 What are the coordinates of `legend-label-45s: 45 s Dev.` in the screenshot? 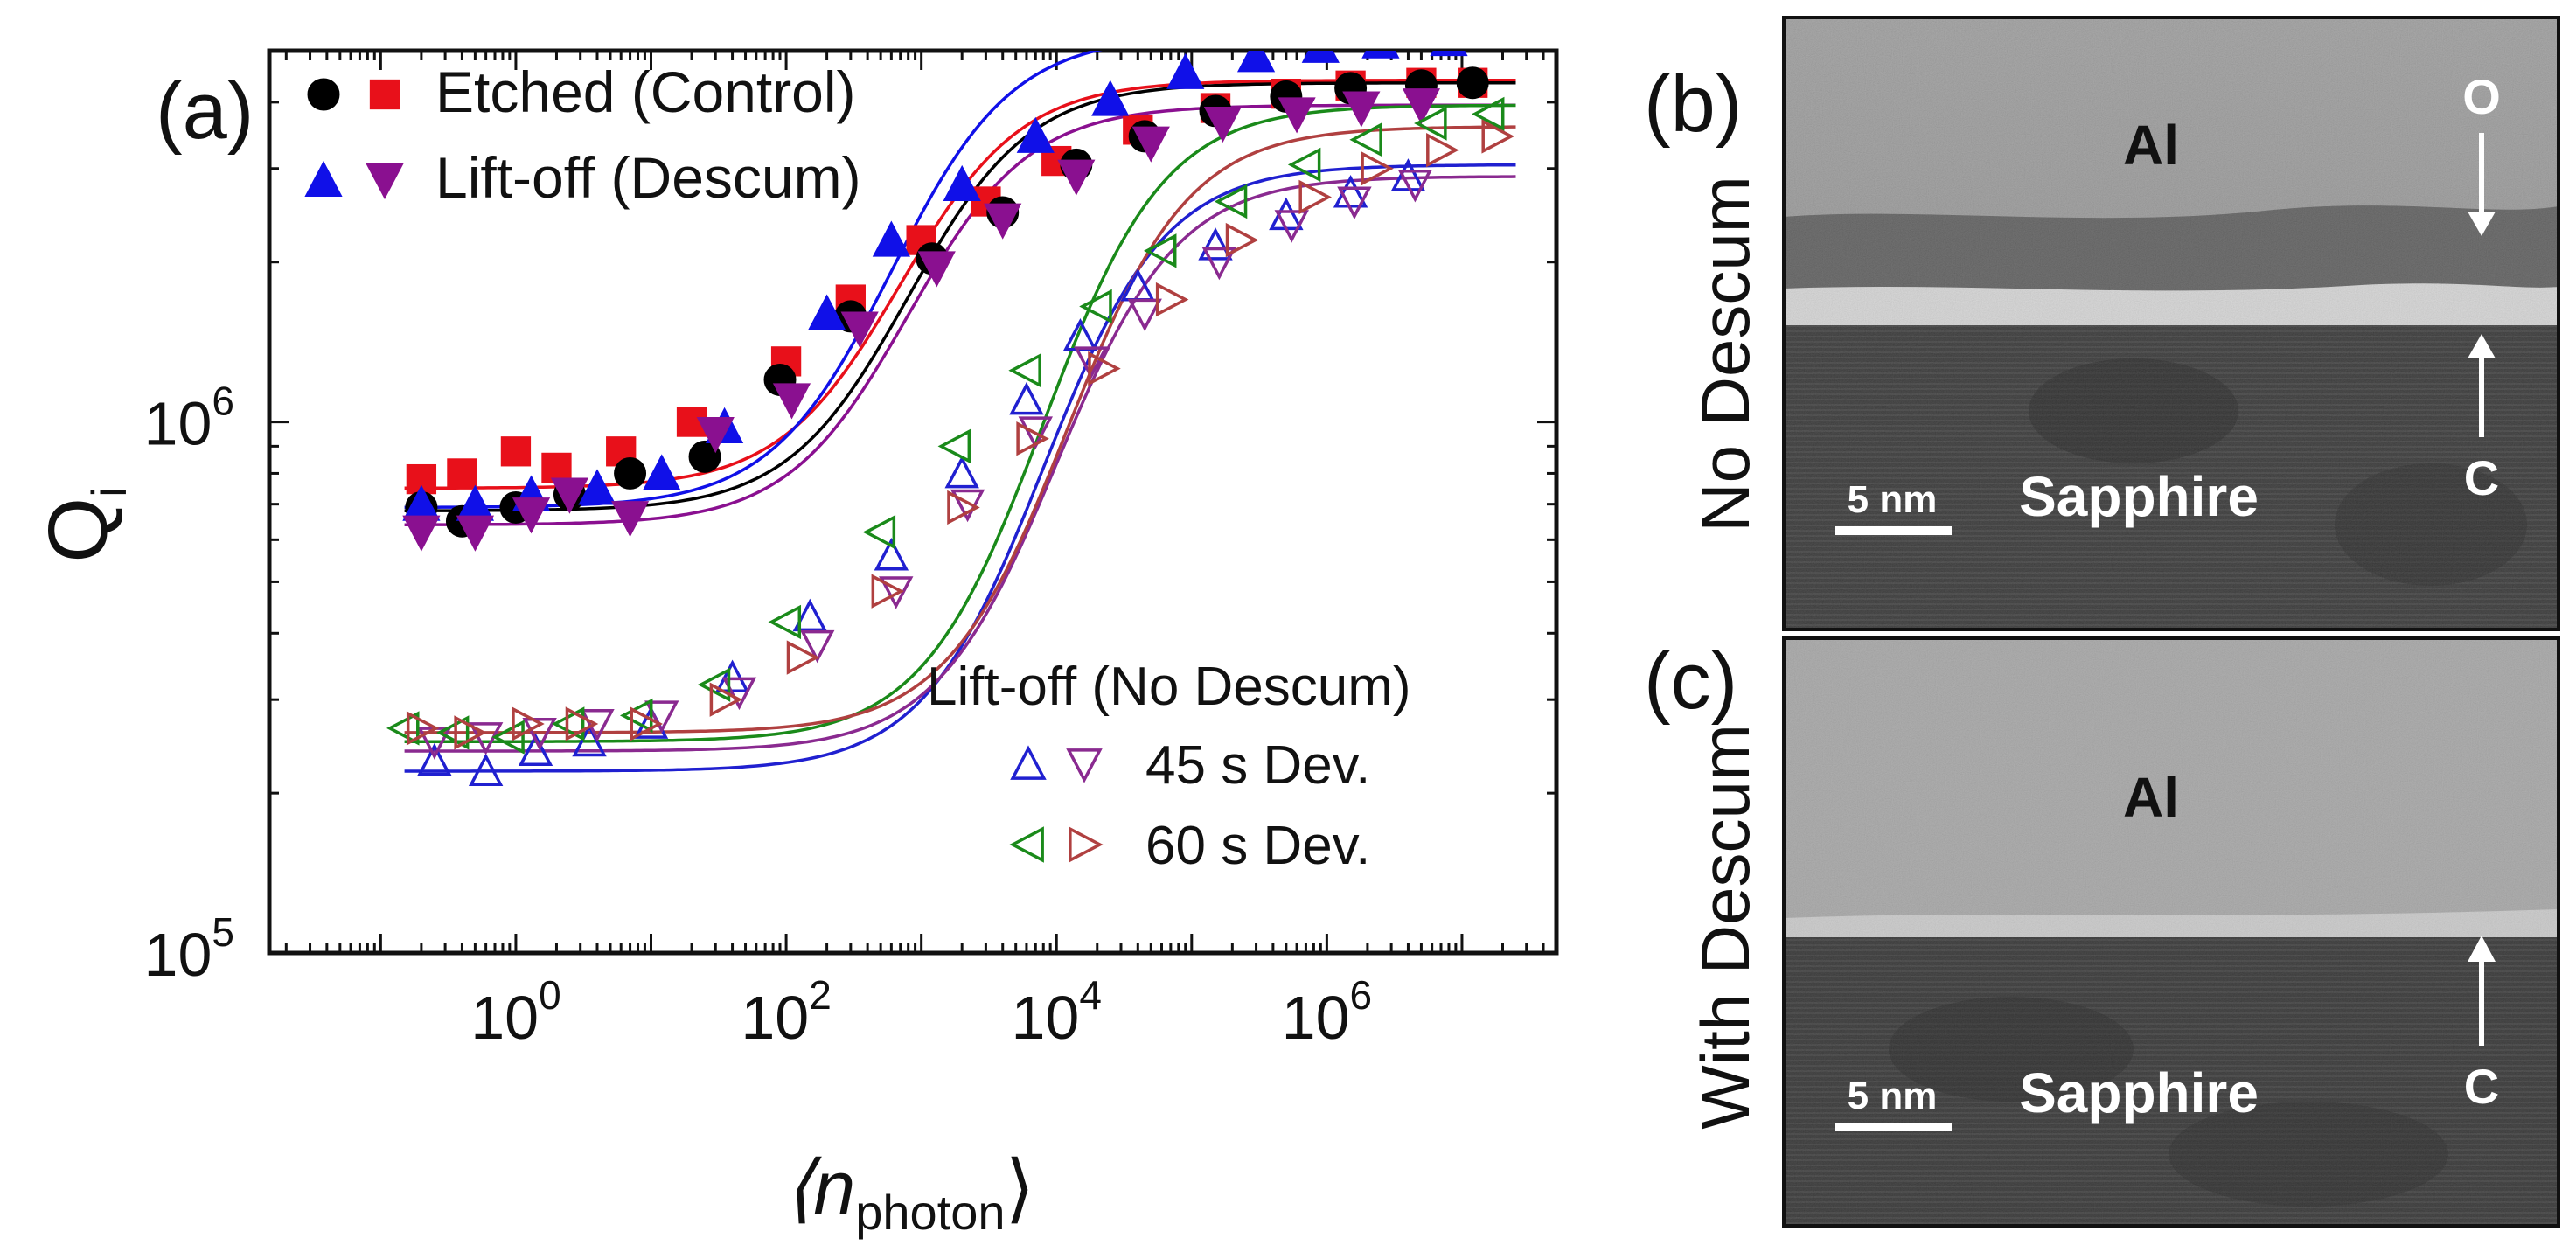 It's located at (1257, 766).